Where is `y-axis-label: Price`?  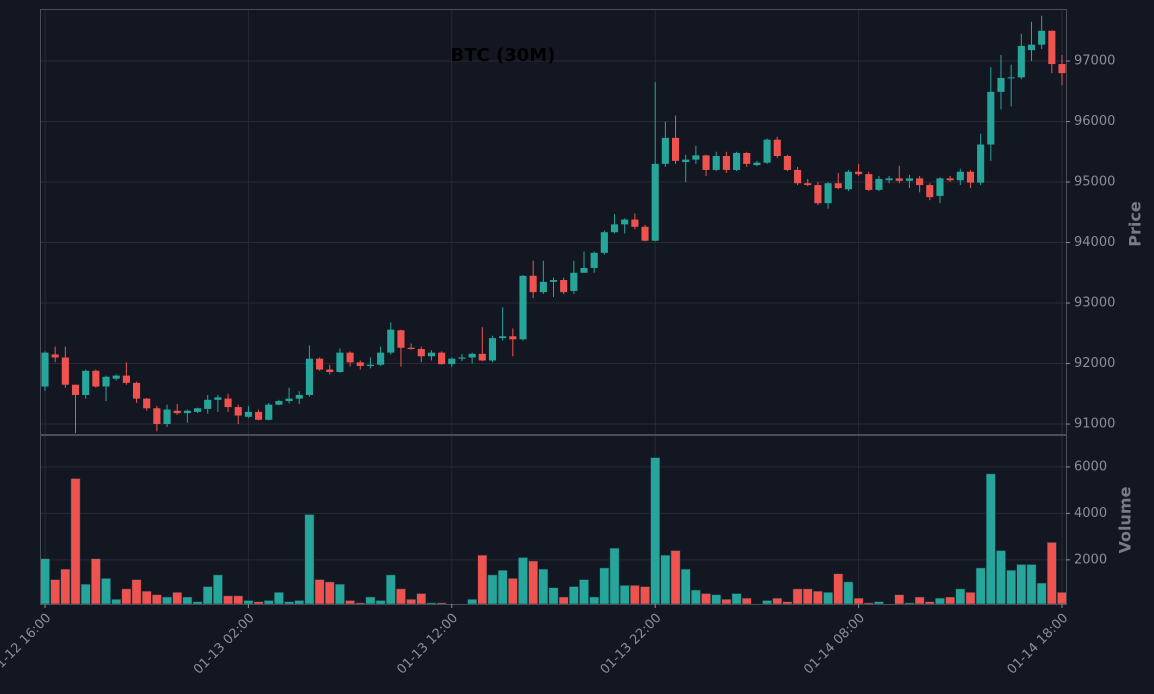 y-axis-label: Price is located at coordinates (1135, 224).